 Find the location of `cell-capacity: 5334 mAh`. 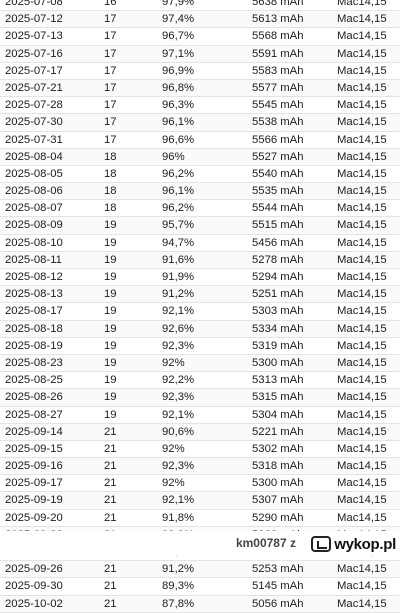

cell-capacity: 5334 mAh is located at coordinates (278, 328).